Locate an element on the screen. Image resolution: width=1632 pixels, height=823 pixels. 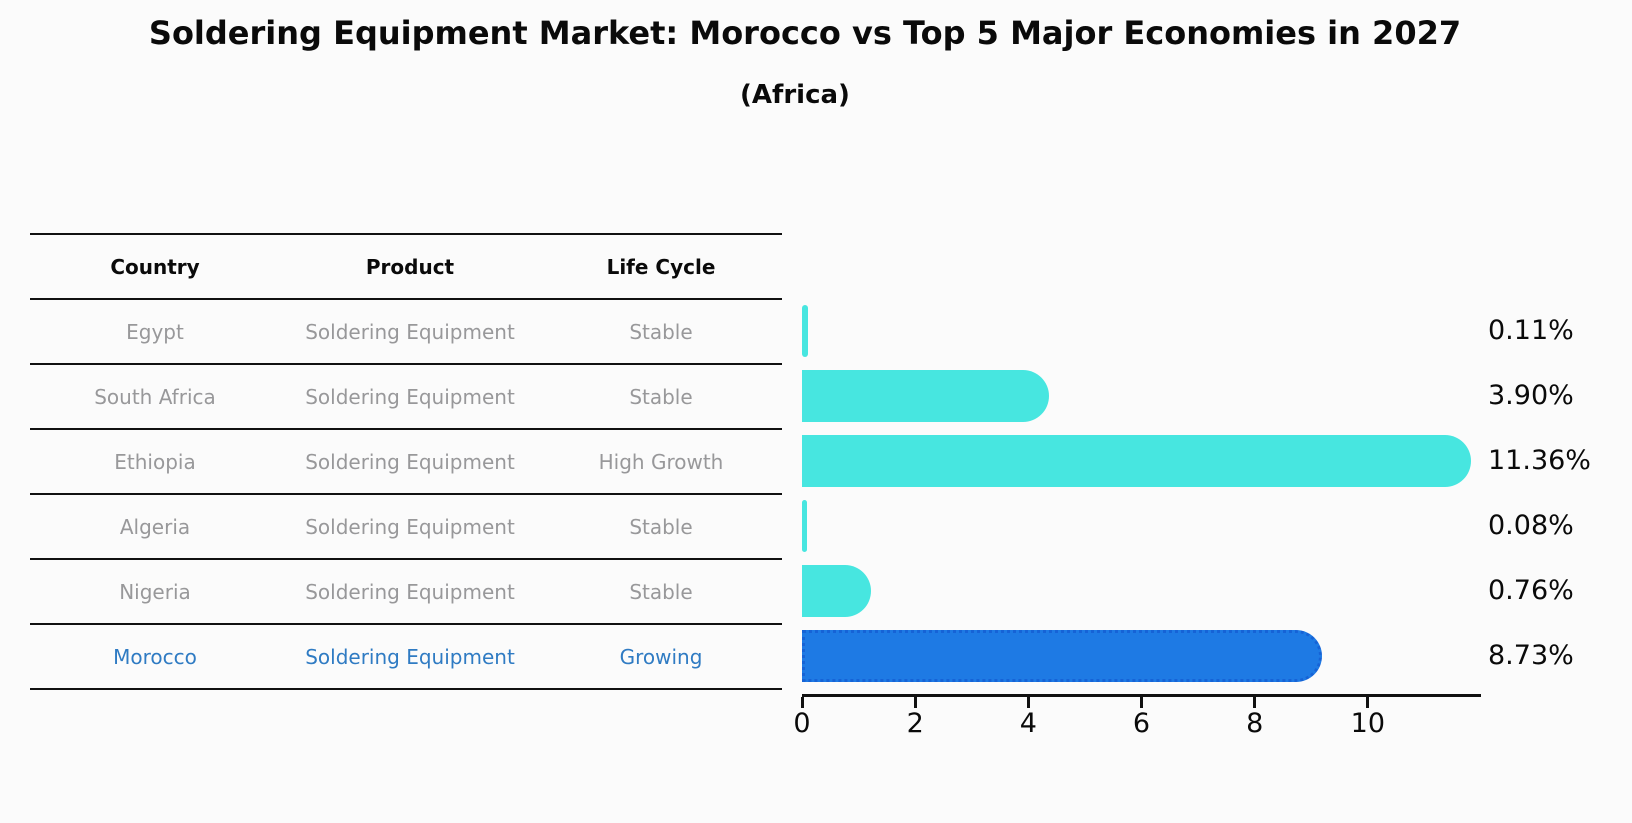
x-axis-tick-label: 10 is located at coordinates (1367, 723).